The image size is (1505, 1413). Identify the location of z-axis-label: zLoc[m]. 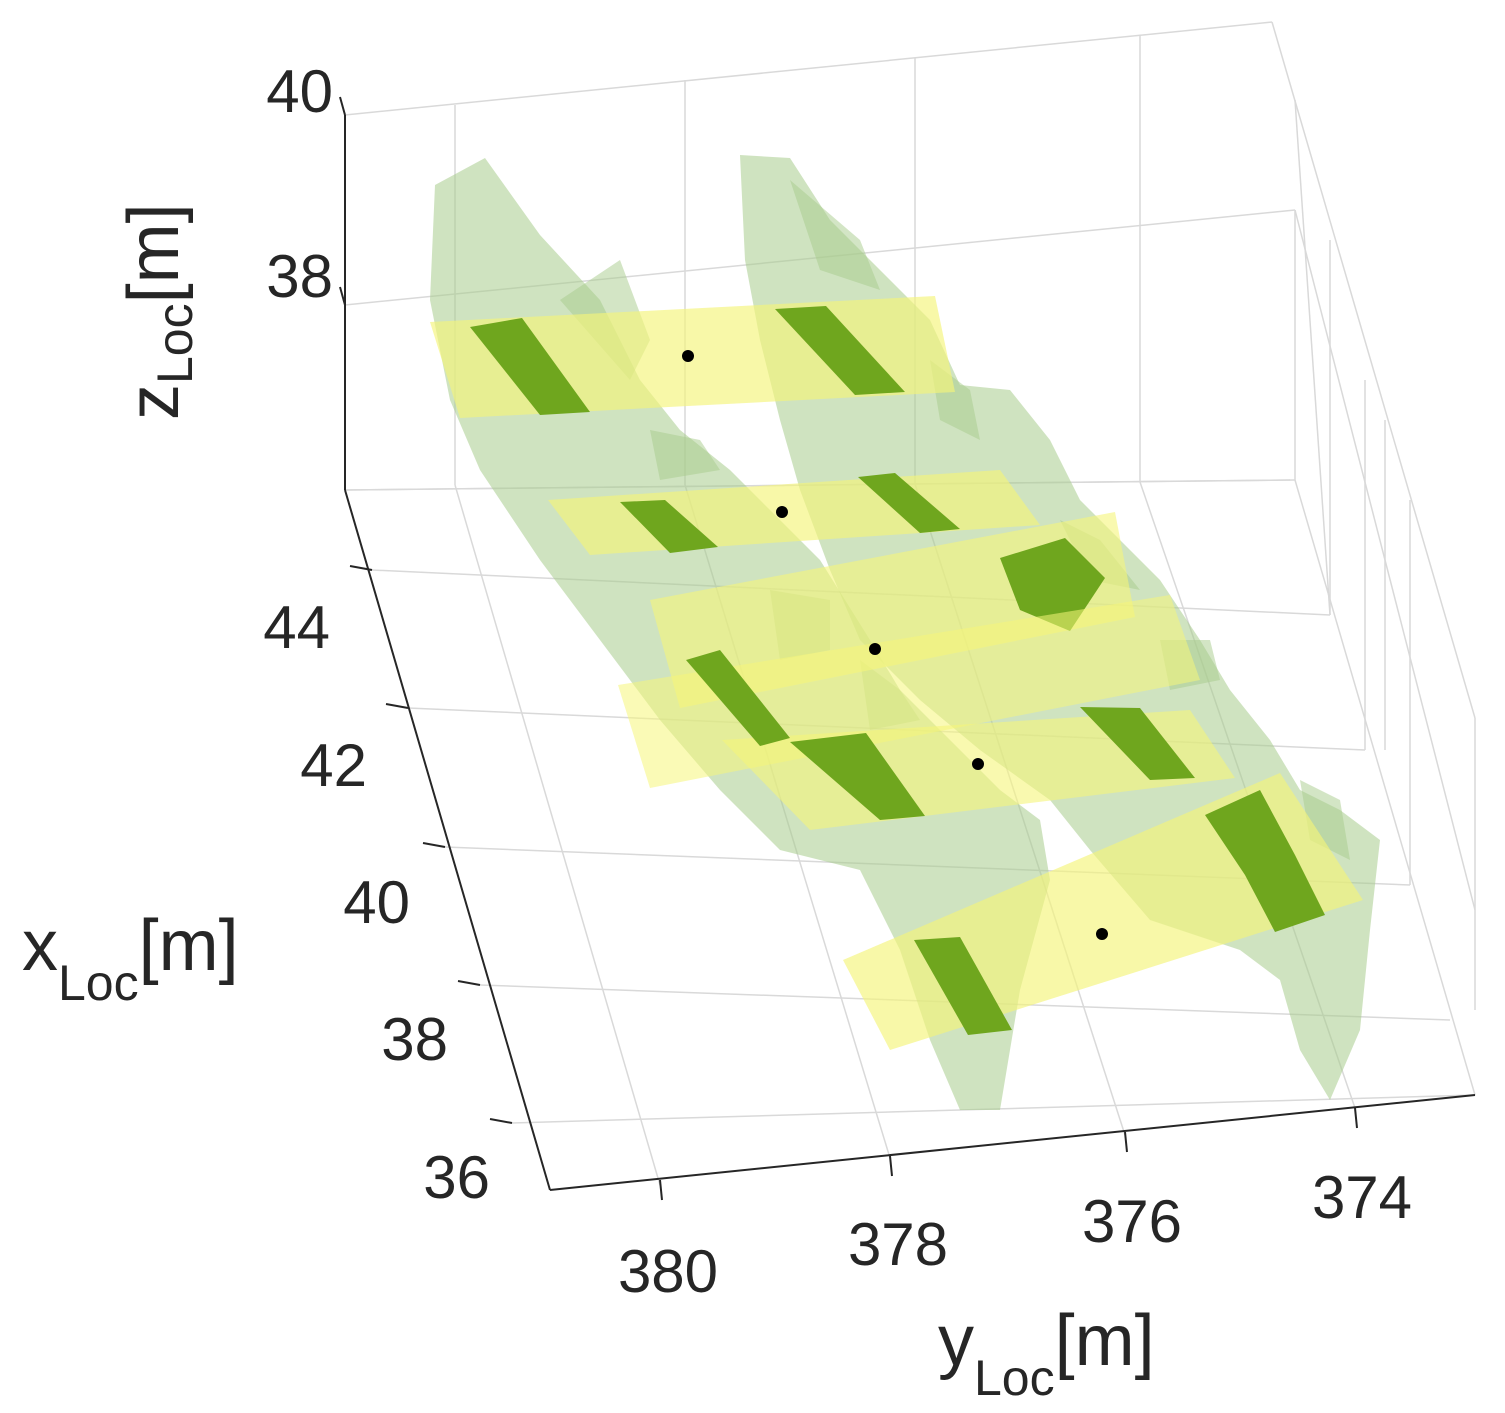
(158, 311).